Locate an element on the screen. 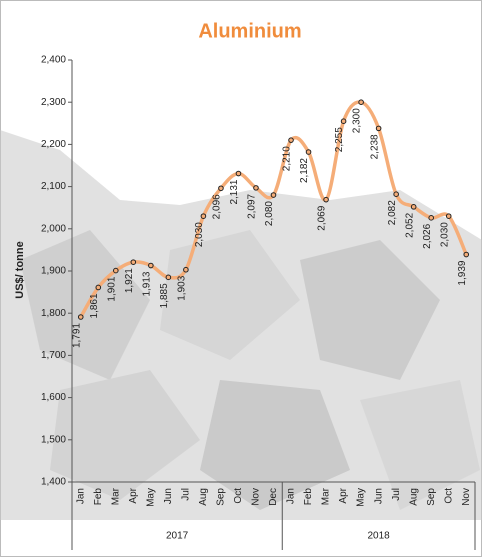 This screenshot has width=482, height=557. data-label: 2,026 is located at coordinates (427, 235).